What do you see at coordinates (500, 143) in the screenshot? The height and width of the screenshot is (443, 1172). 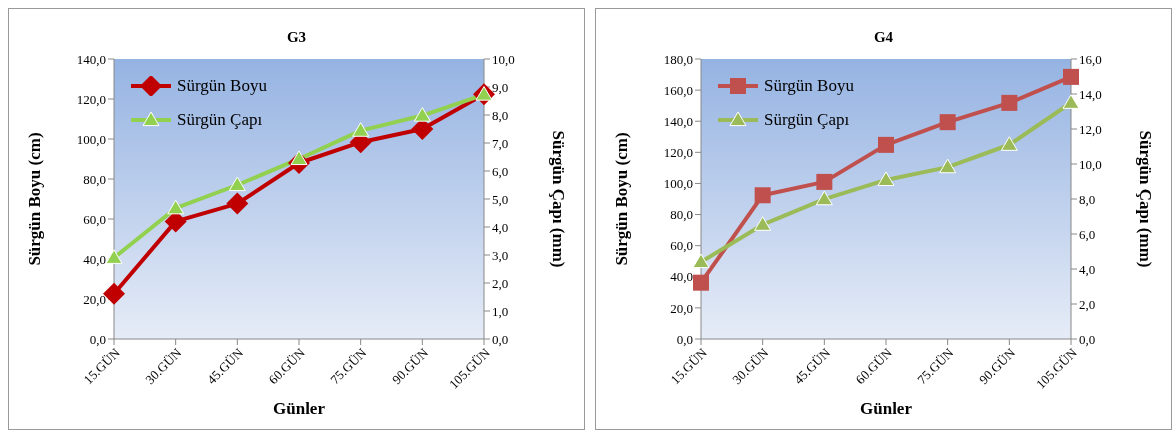 I see `y2-tick-label: 7,0` at bounding box center [500, 143].